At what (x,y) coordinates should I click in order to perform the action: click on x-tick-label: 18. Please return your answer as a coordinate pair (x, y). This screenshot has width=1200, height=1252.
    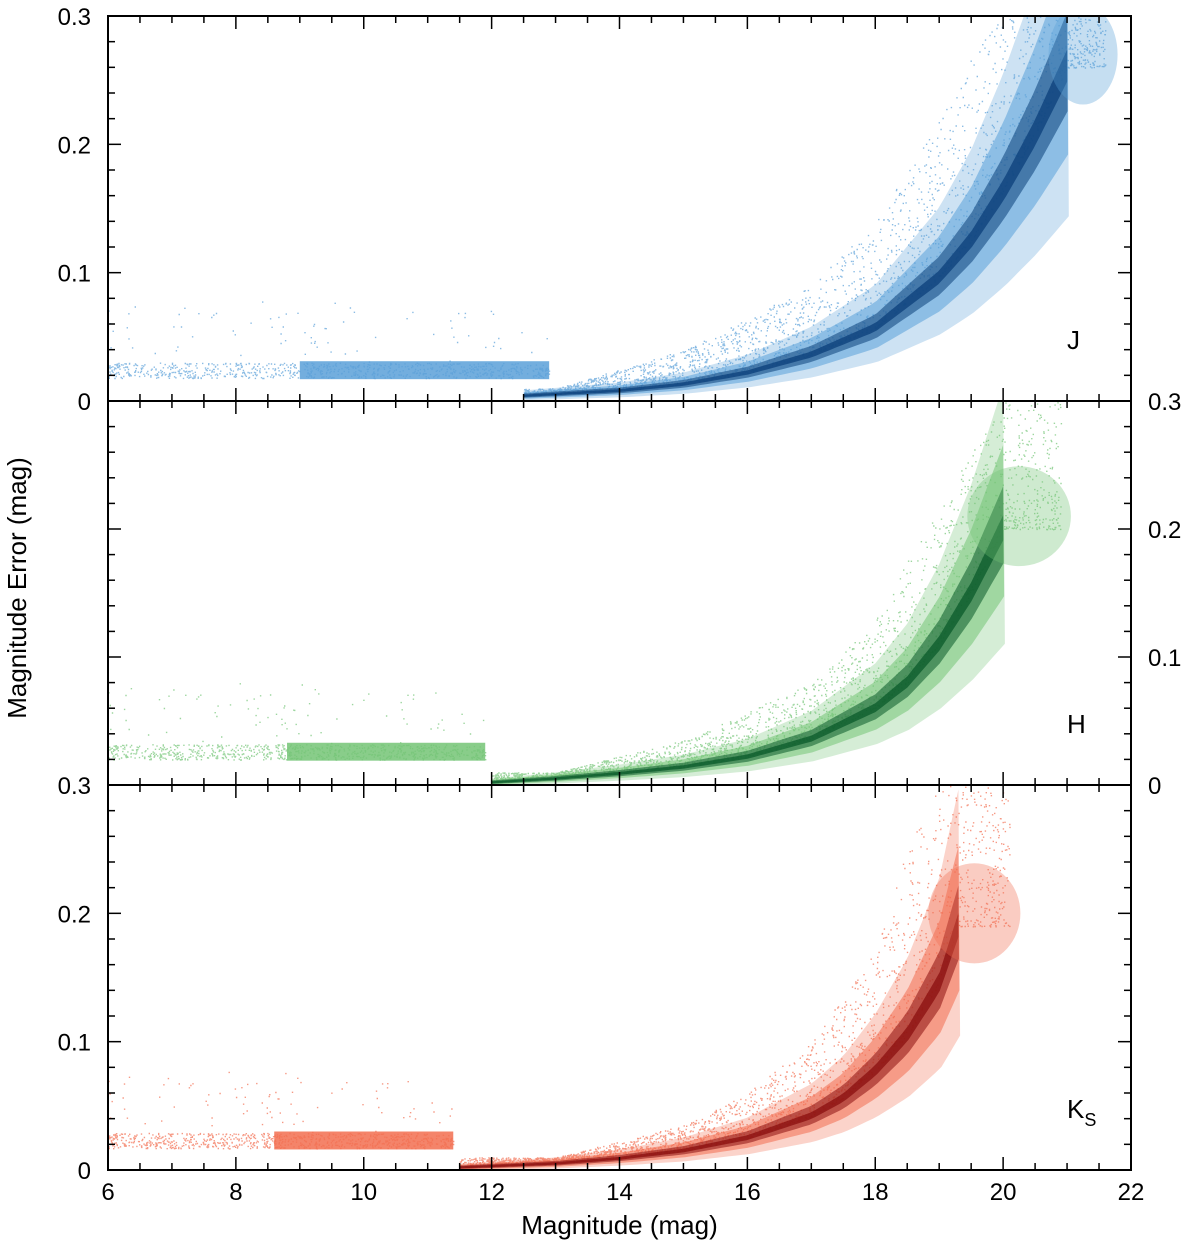
    Looking at the image, I should click on (875, 1192).